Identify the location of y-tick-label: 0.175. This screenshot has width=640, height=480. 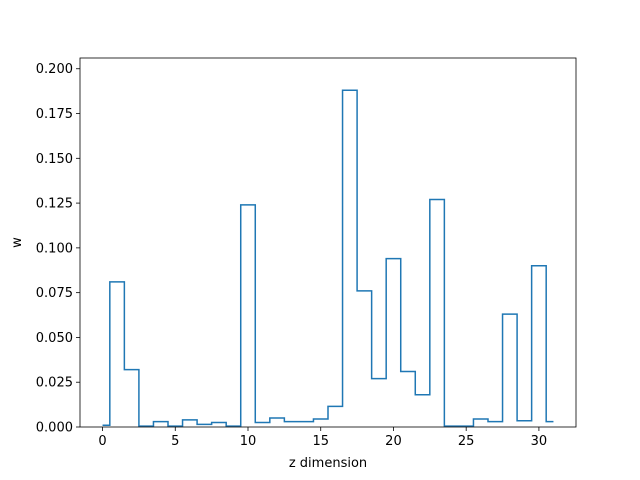
(54, 114).